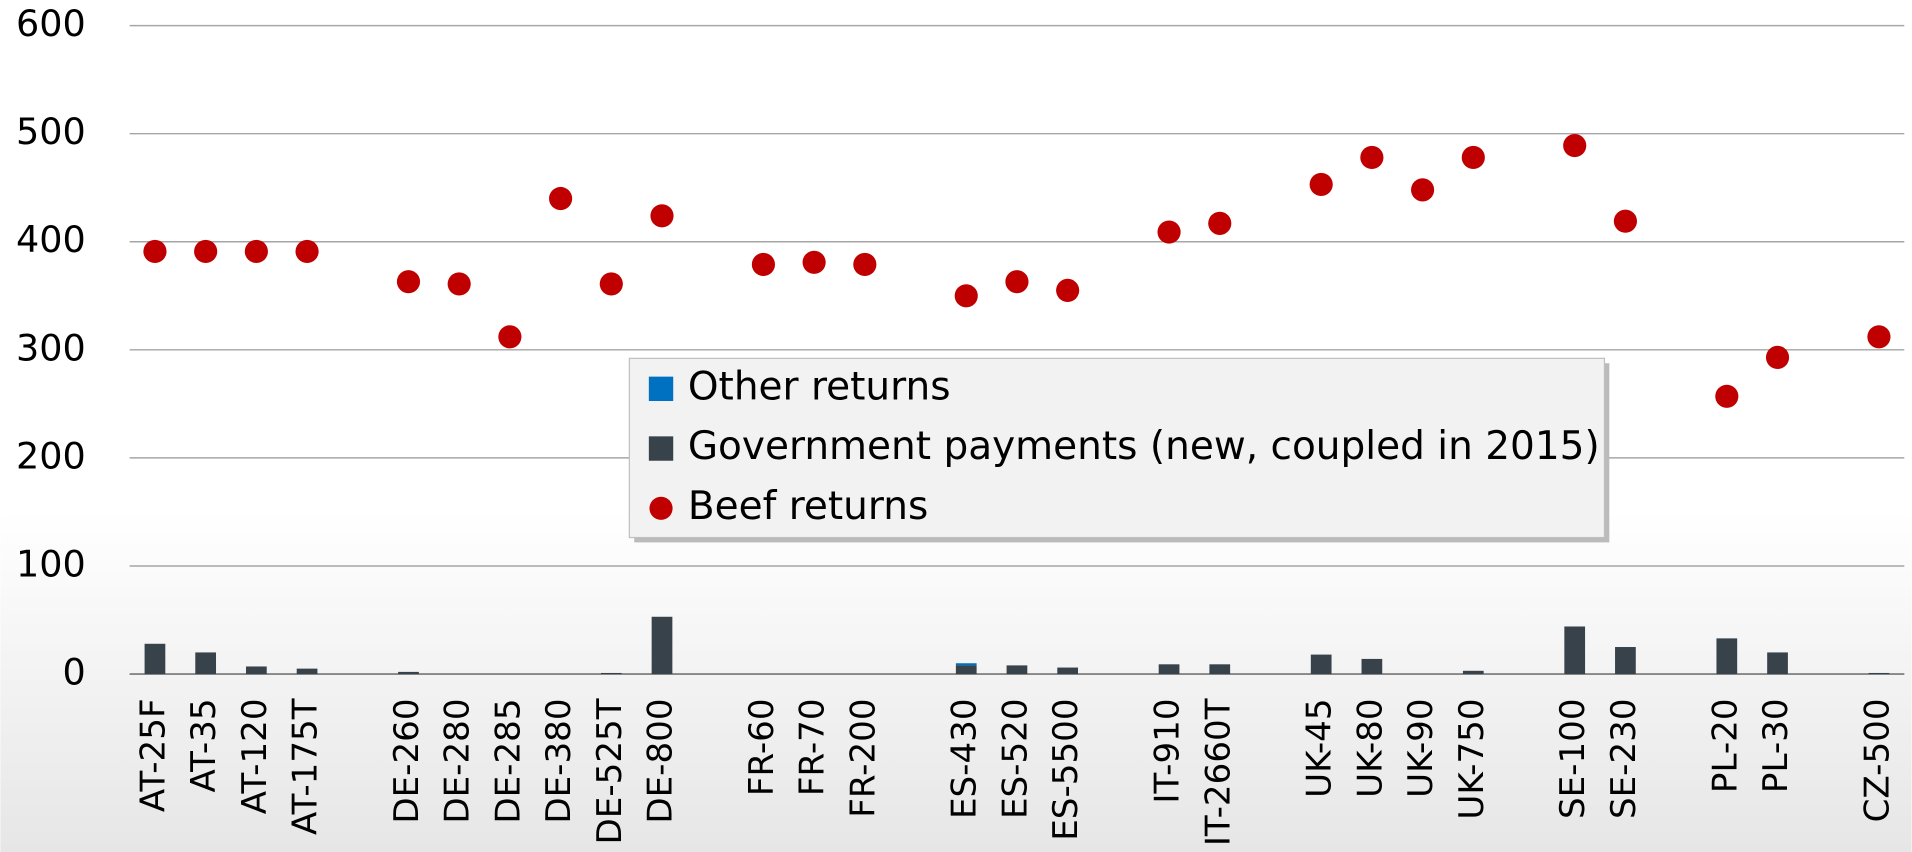 This screenshot has width=1912, height=852. I want to click on x-tick-label: FR-70, so click(813, 747).